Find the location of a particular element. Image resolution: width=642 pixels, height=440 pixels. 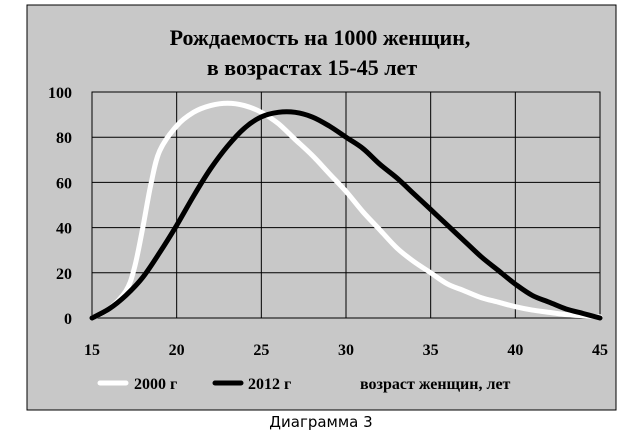

figure-caption: Диаграмма 3 is located at coordinates (321, 422).